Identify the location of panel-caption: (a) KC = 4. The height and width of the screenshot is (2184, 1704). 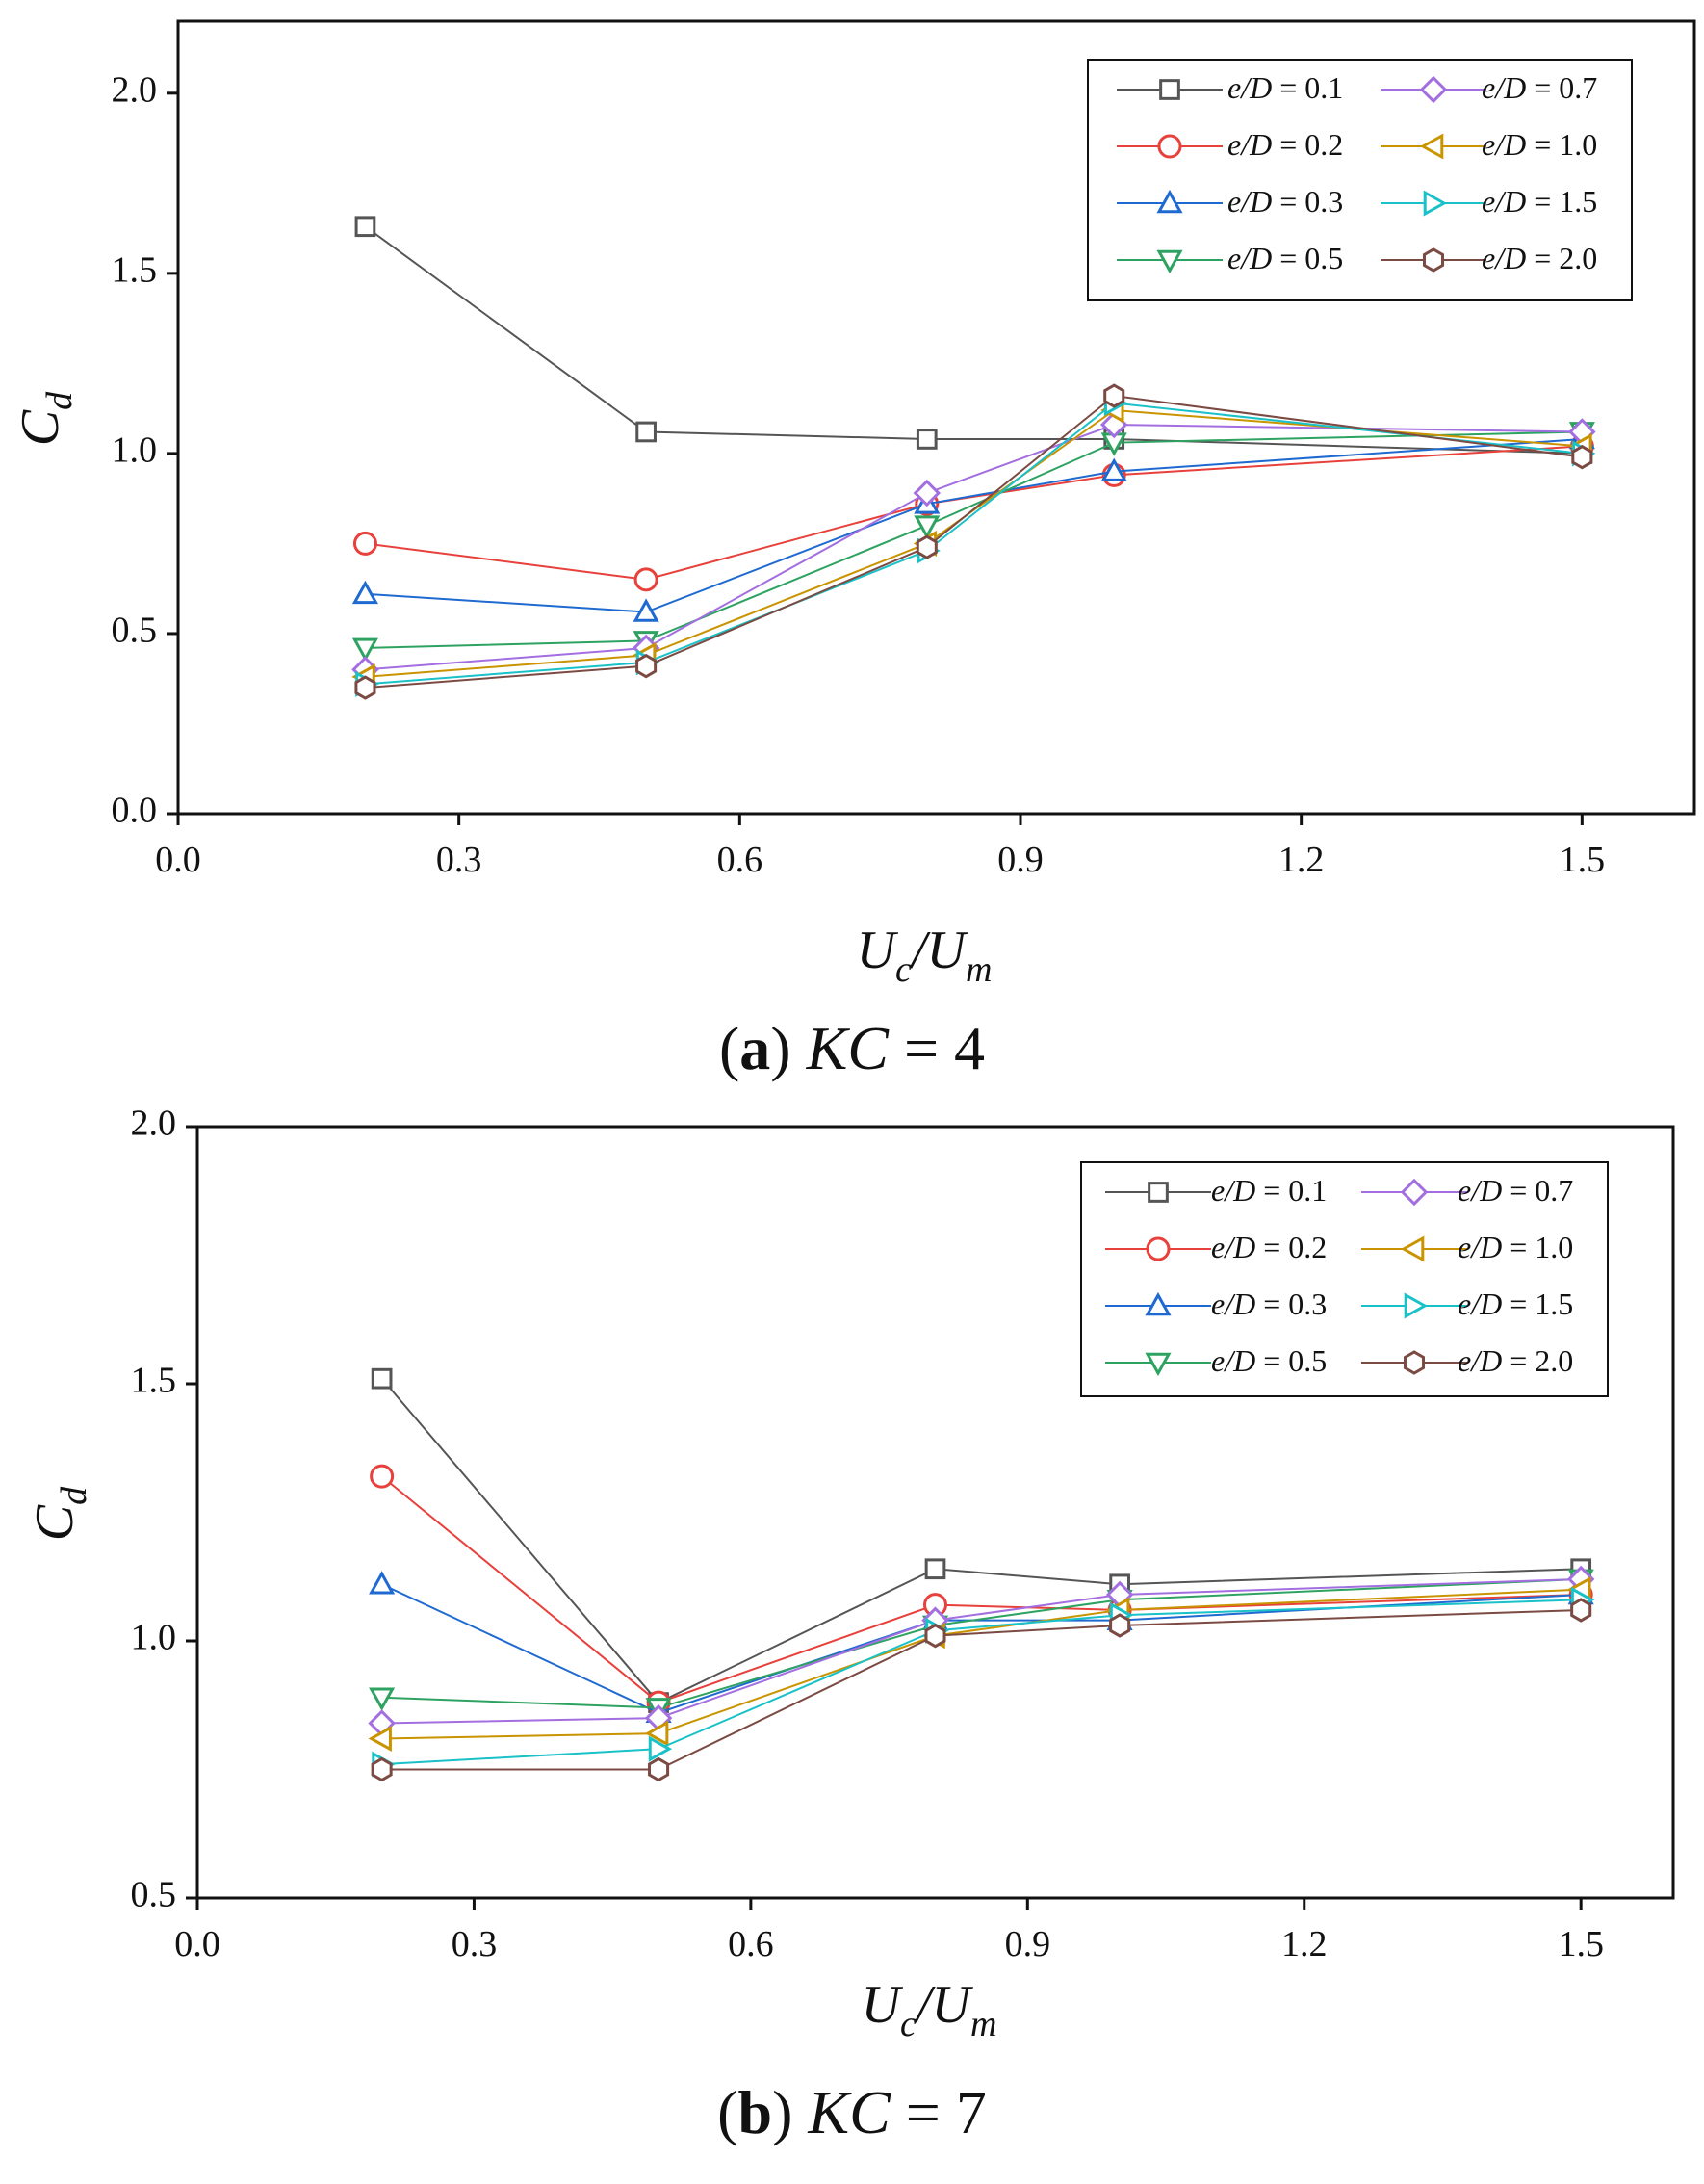
(852, 1048).